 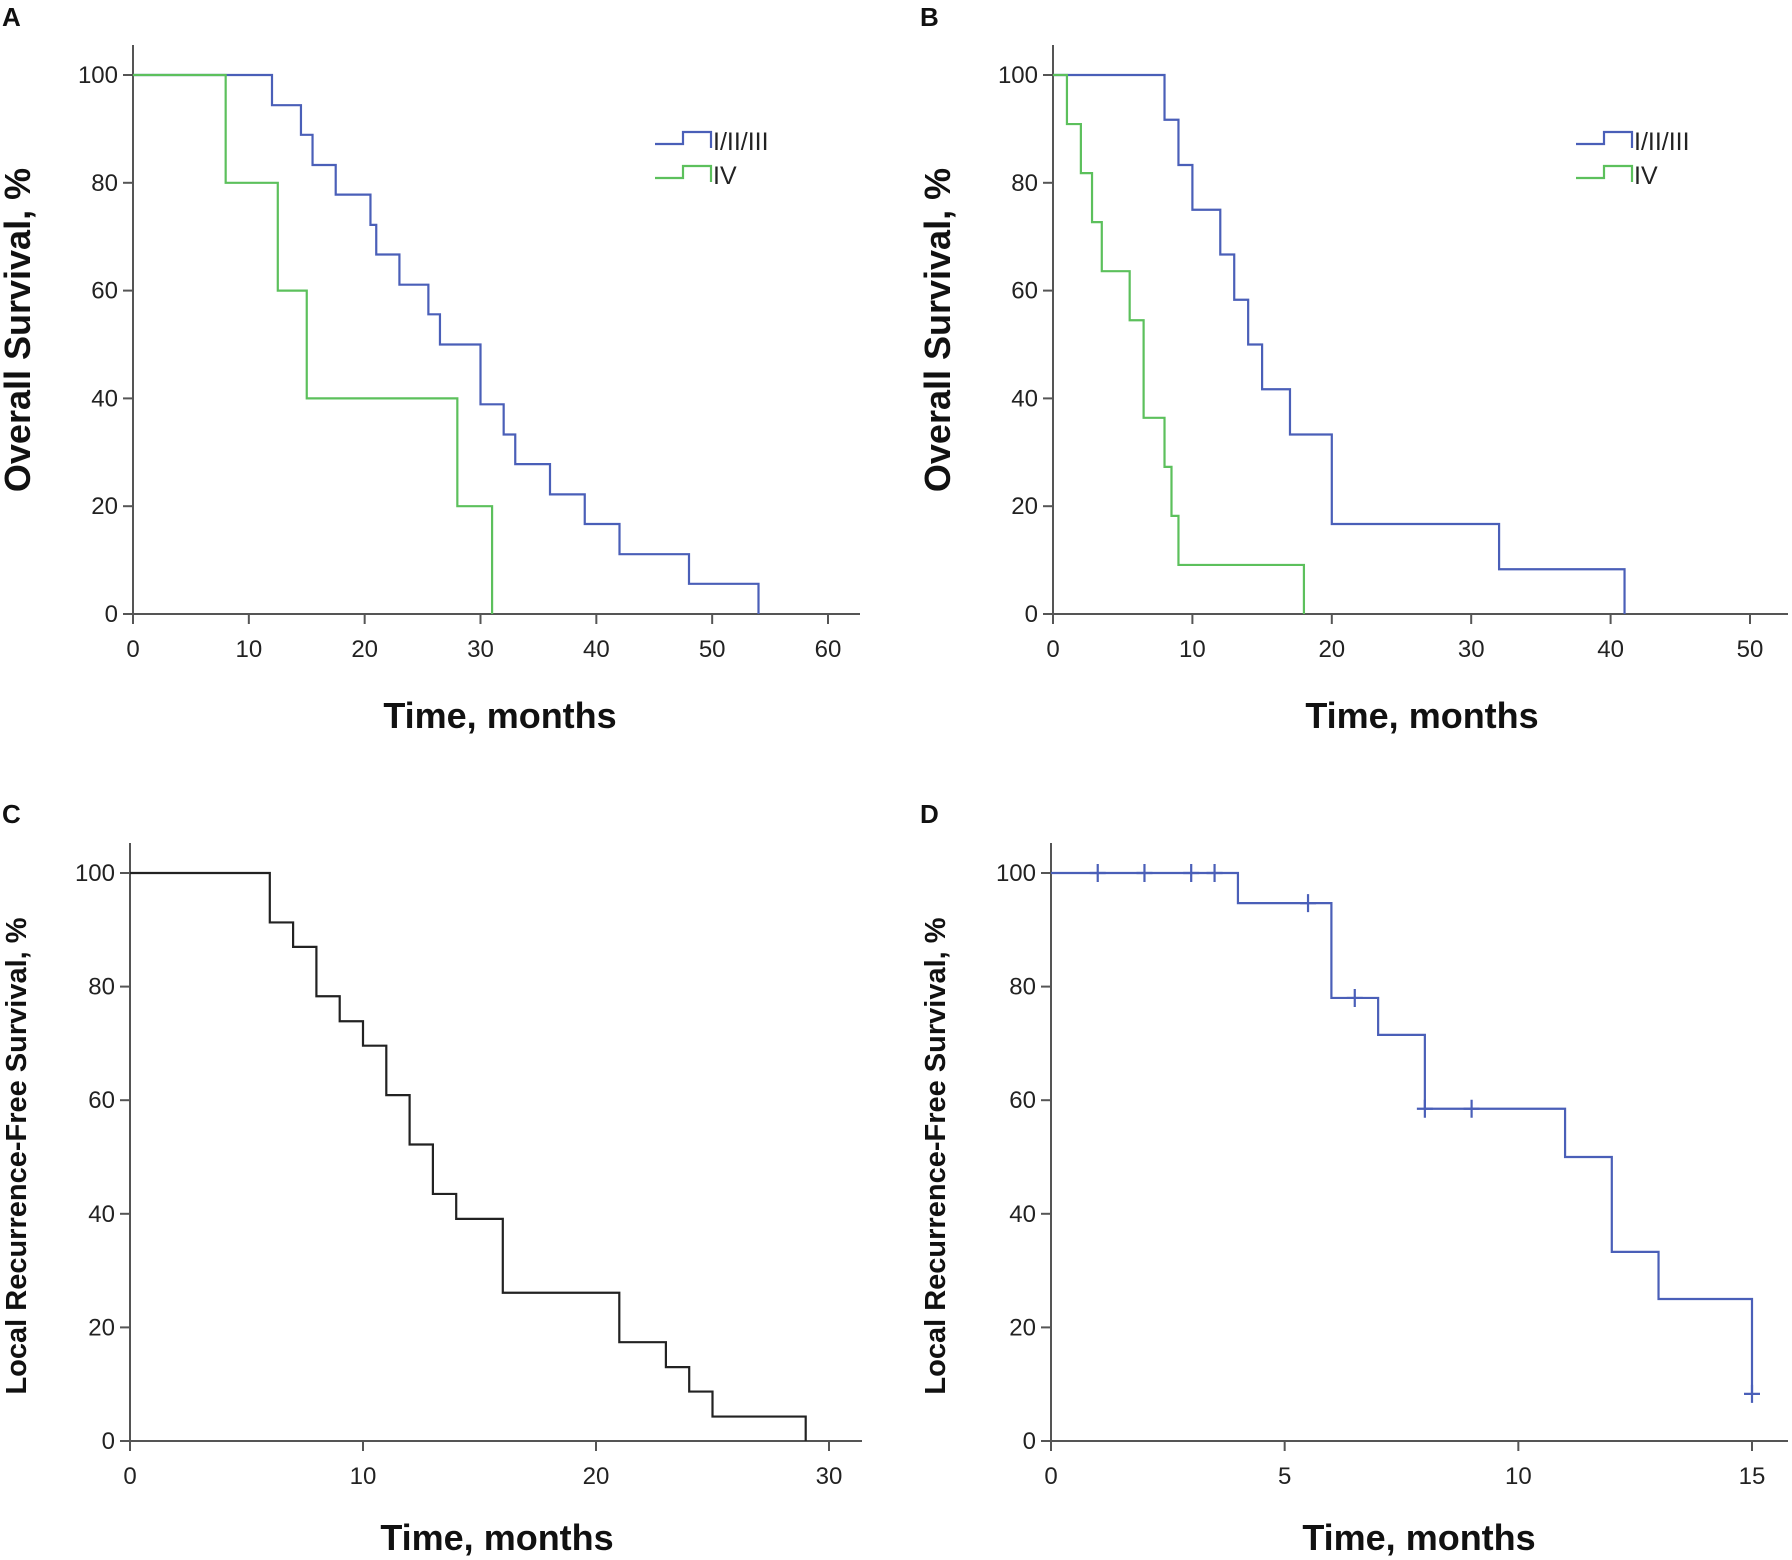 I want to click on panel-c-x-tick-label: 10, so click(x=363, y=1476).